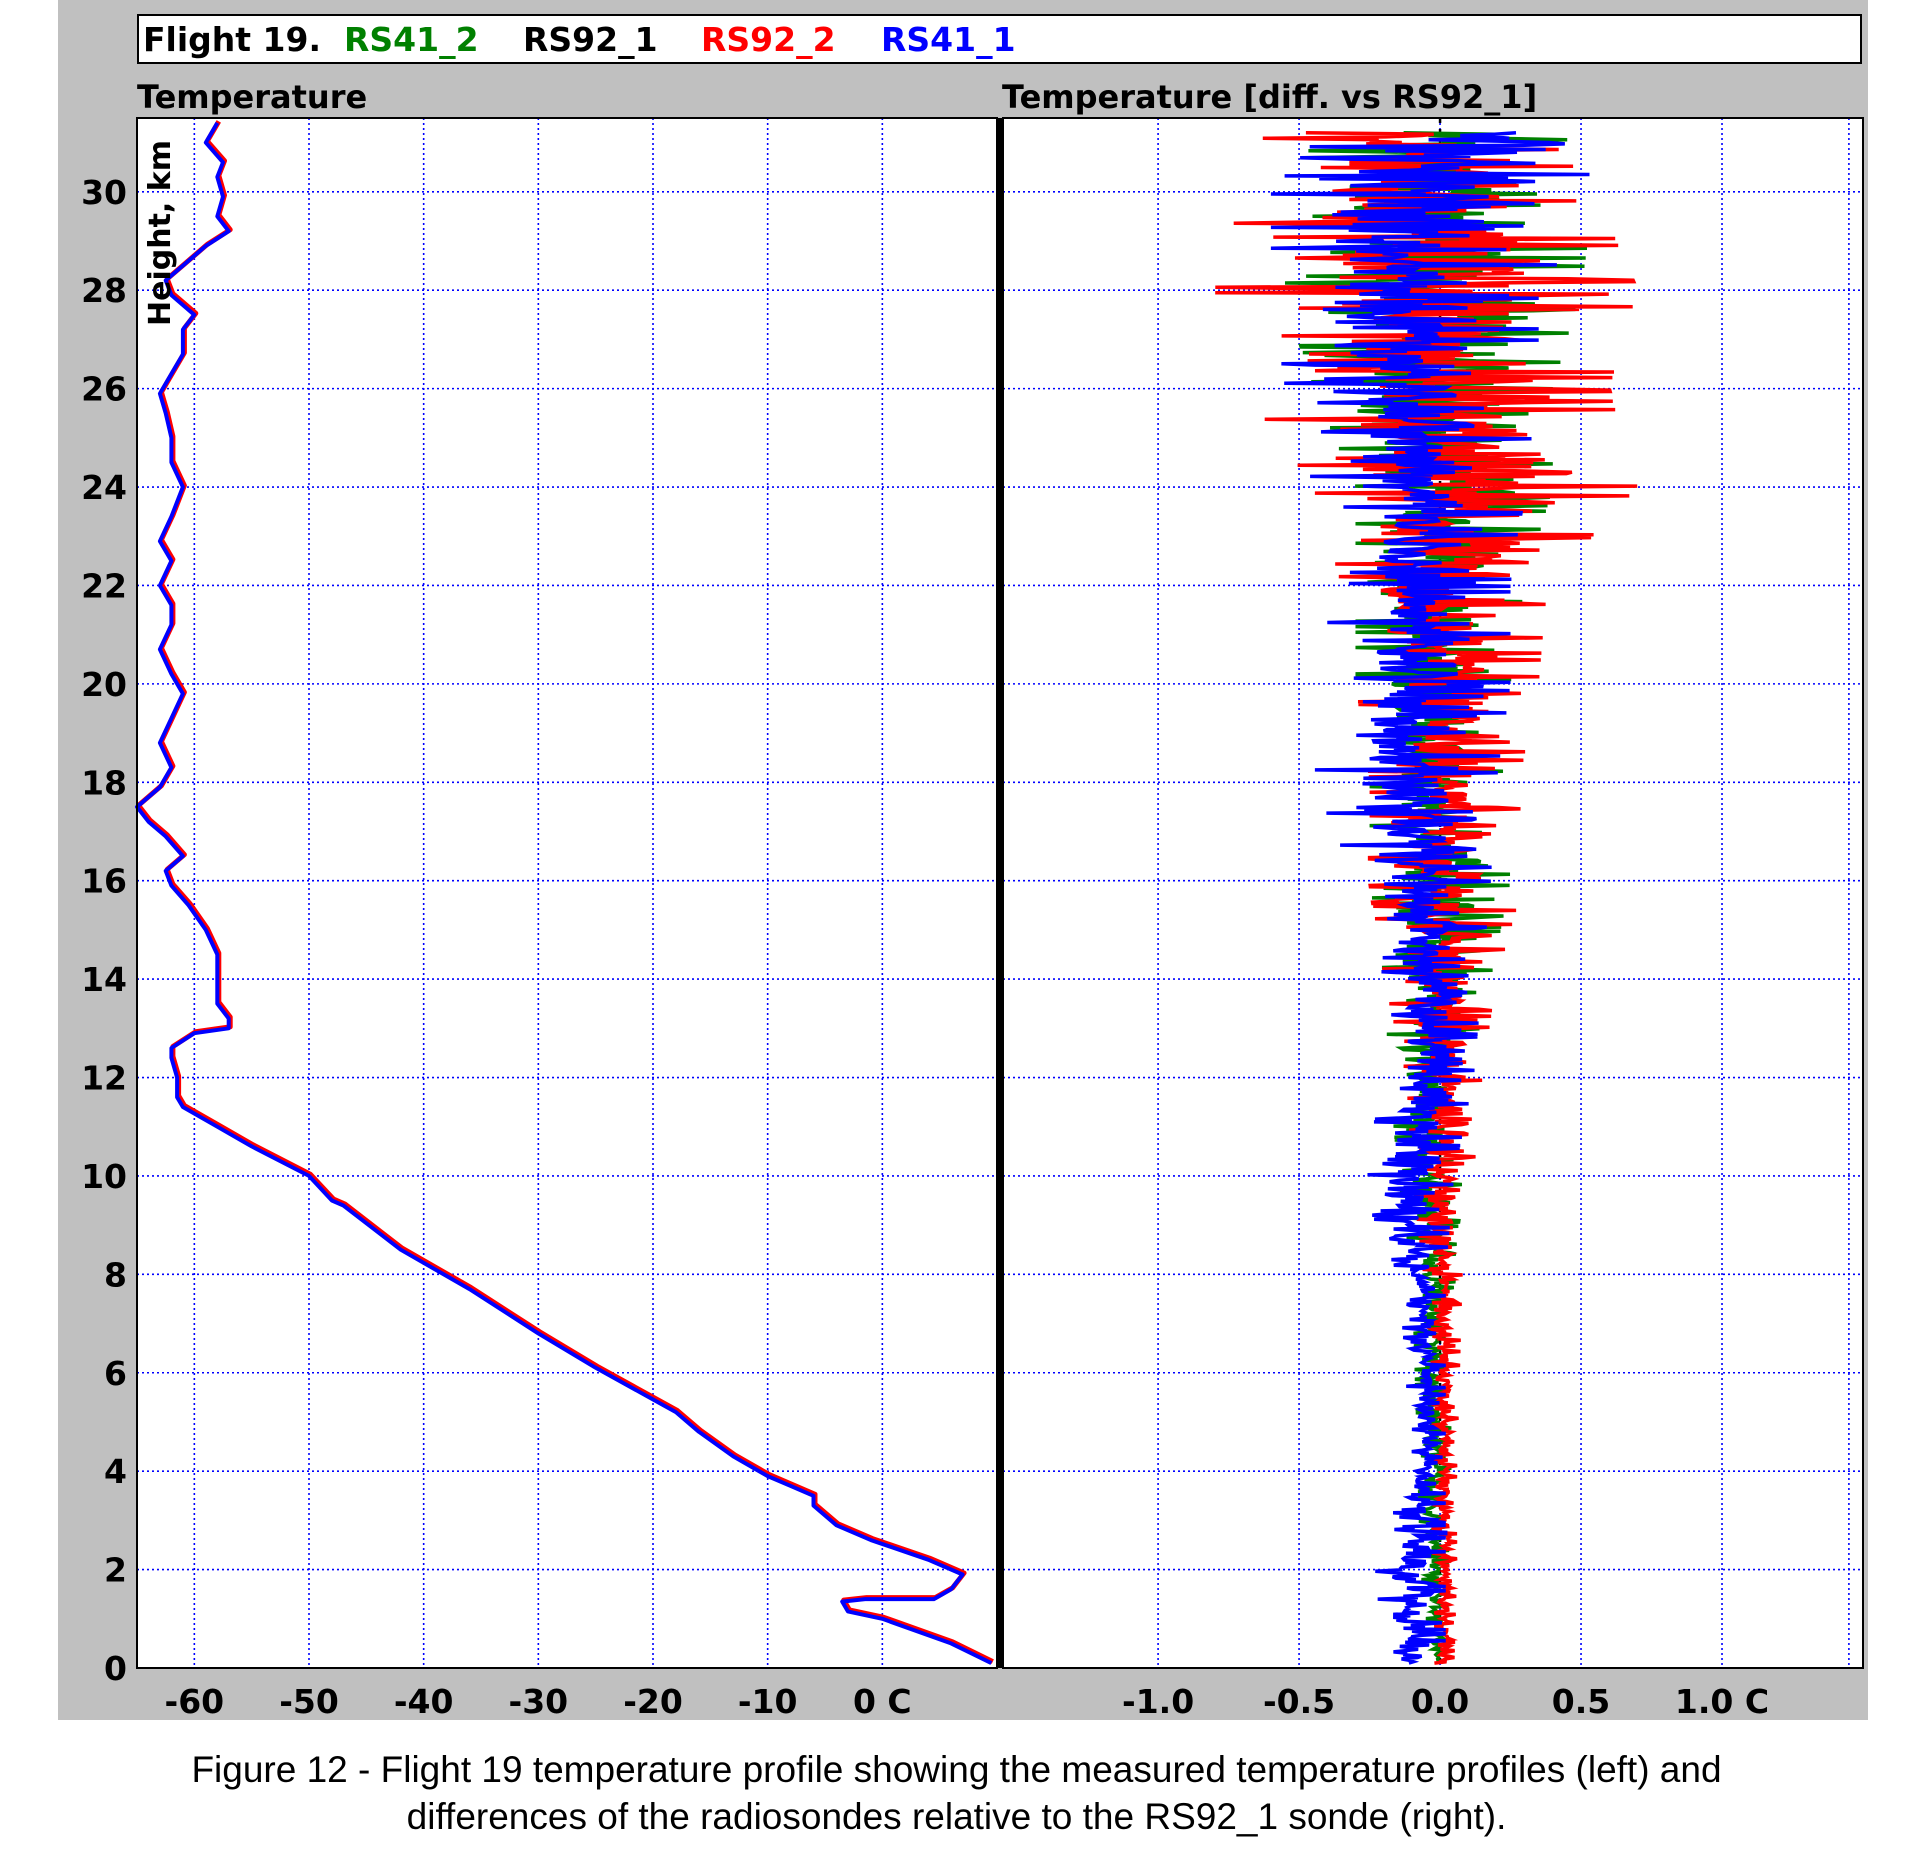 The image size is (1913, 1863). What do you see at coordinates (411, 39) in the screenshot?
I see `legend-item-rs41-2: RS41_2` at bounding box center [411, 39].